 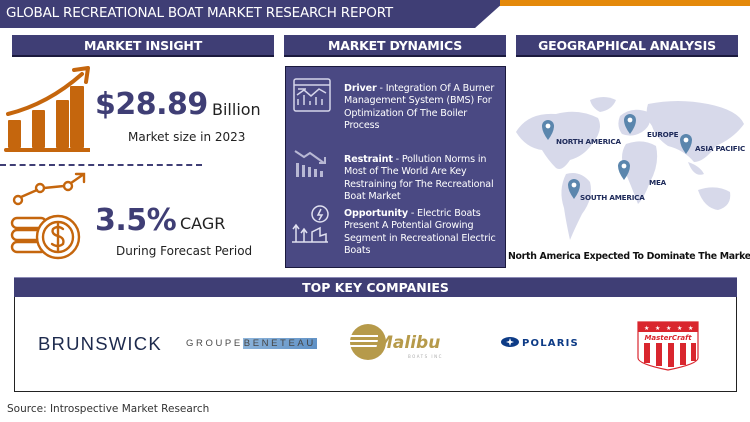 I want to click on region-label-south-america: SOUTH AMERICA, so click(x=612, y=197).